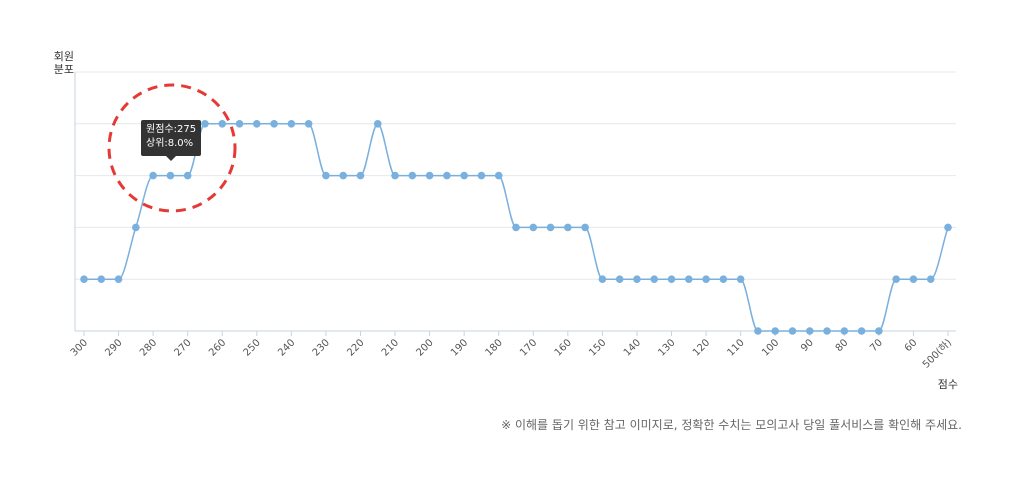 Image resolution: width=1010 pixels, height=480 pixels. Describe the element at coordinates (597, 347) in the screenshot. I see `x-tick-label: 150` at that location.